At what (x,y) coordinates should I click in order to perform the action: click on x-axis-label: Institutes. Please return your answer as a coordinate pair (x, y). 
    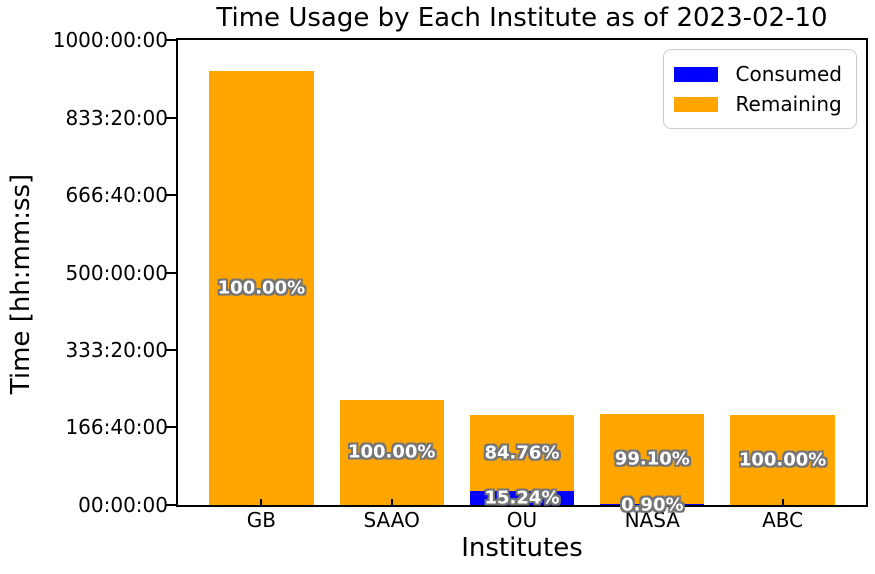
    Looking at the image, I should click on (522, 548).